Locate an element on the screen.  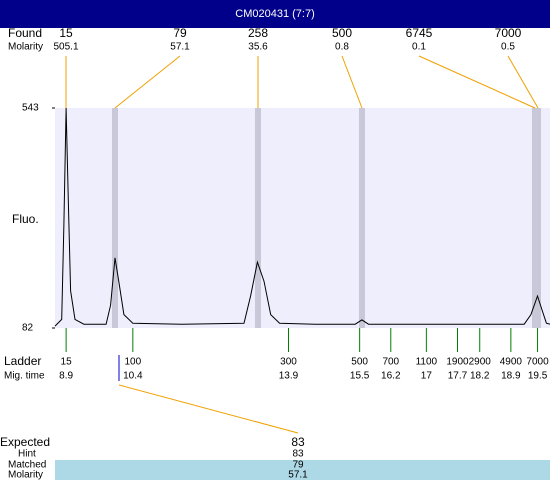
ladder-label: Ladder is located at coordinates (22, 361).